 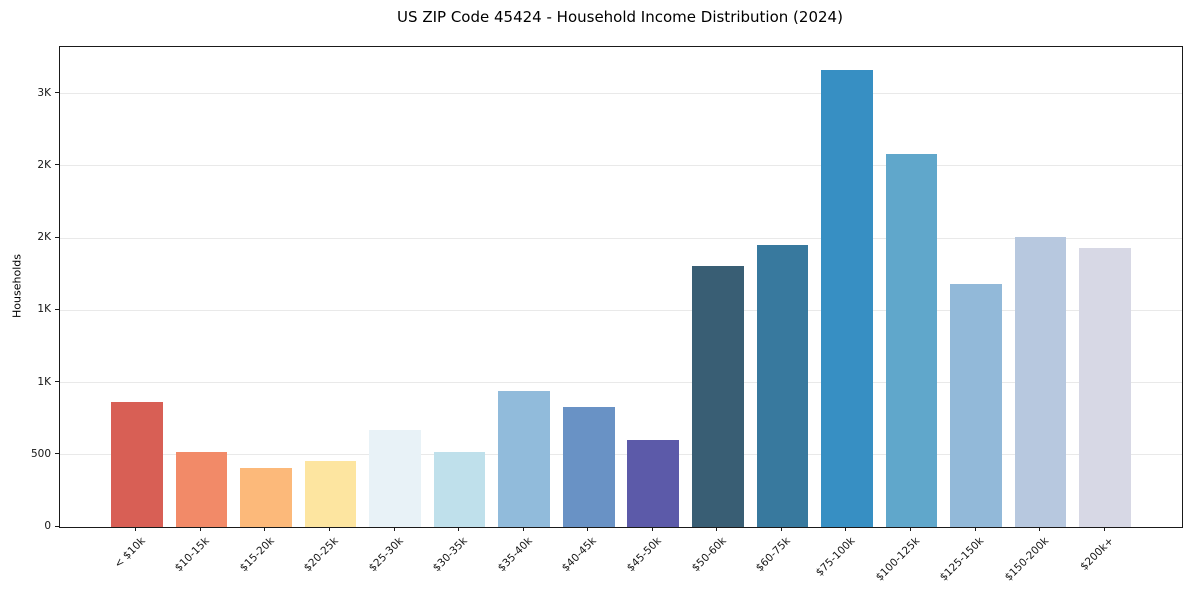 I want to click on y-axis-label: Households, so click(x=17, y=286).